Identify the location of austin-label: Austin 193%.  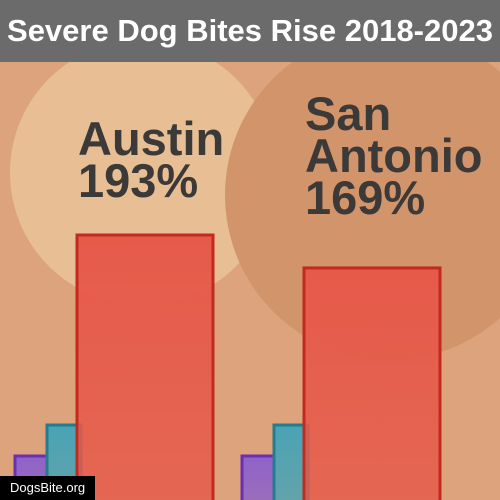
(151, 159).